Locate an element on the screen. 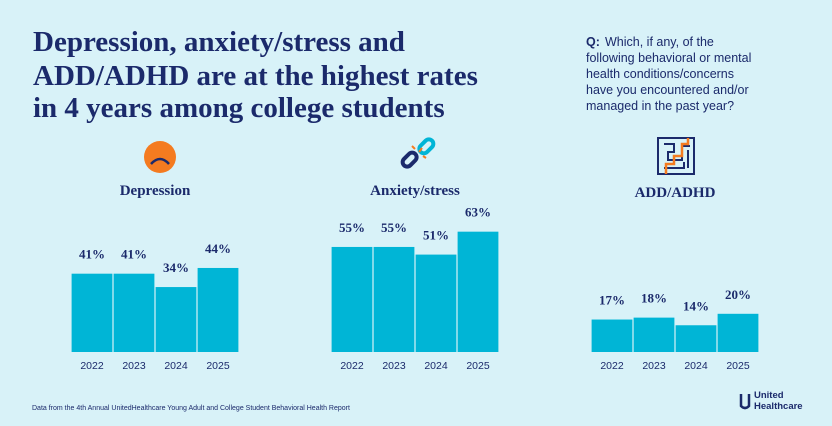  value-label: 34% is located at coordinates (176, 267).